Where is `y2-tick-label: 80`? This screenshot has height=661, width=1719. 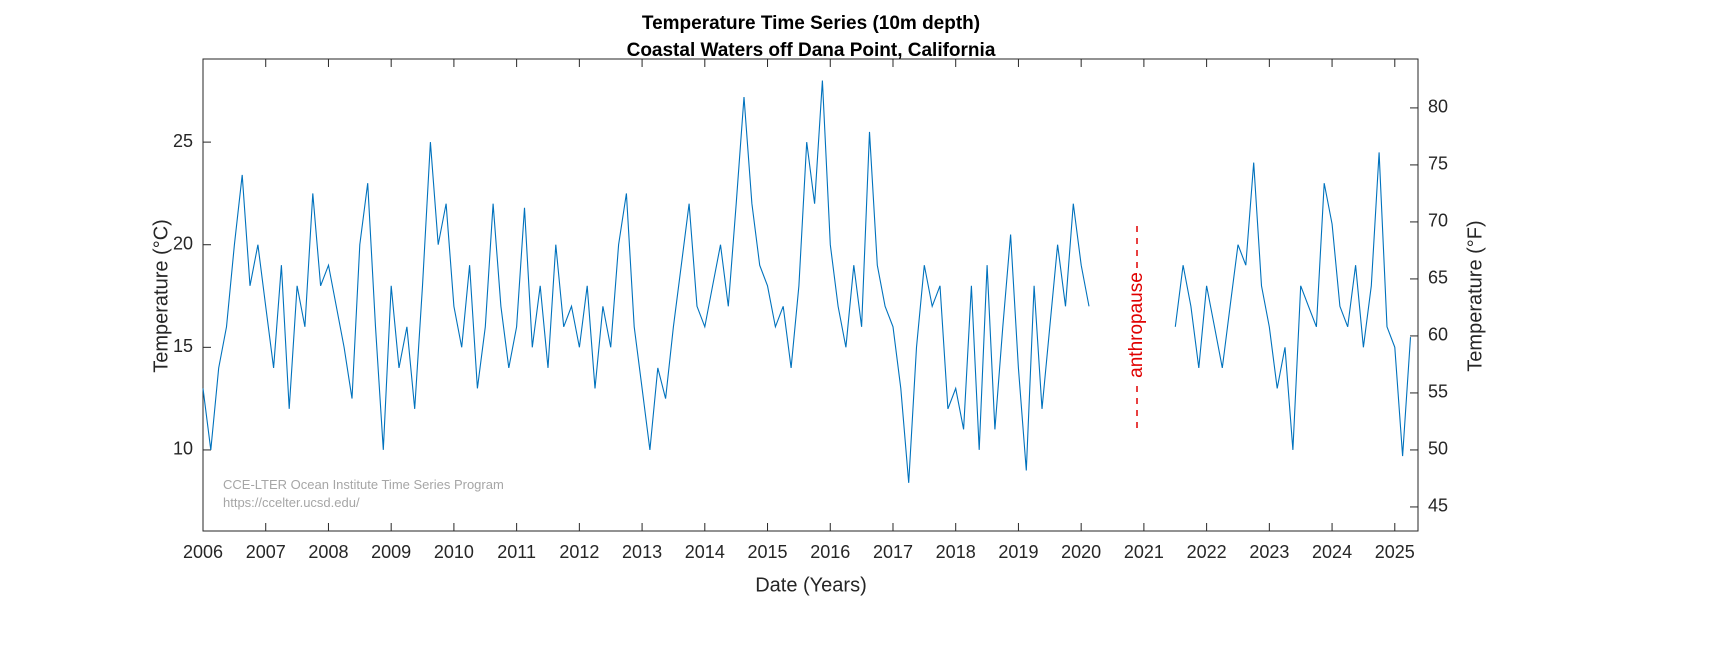 y2-tick-label: 80 is located at coordinates (1438, 107).